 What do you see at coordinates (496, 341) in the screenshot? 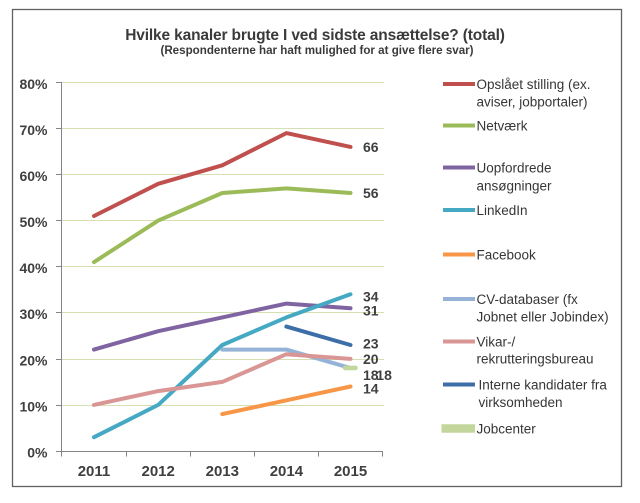
I see `svg-text: Vikar-/` at bounding box center [496, 341].